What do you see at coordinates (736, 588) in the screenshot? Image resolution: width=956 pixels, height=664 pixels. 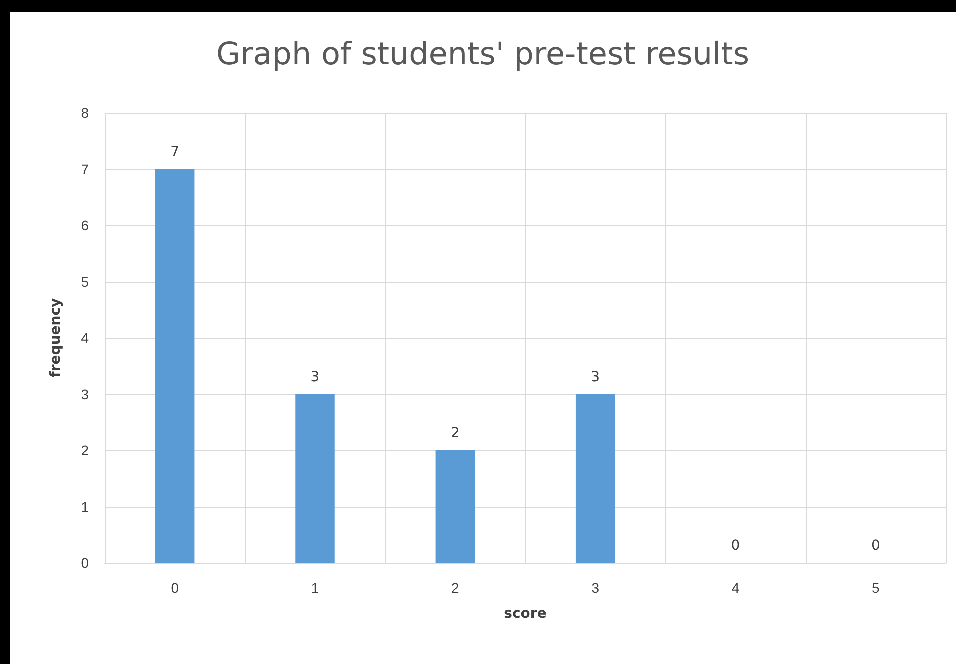 I see `x-tick-label: 4` at bounding box center [736, 588].